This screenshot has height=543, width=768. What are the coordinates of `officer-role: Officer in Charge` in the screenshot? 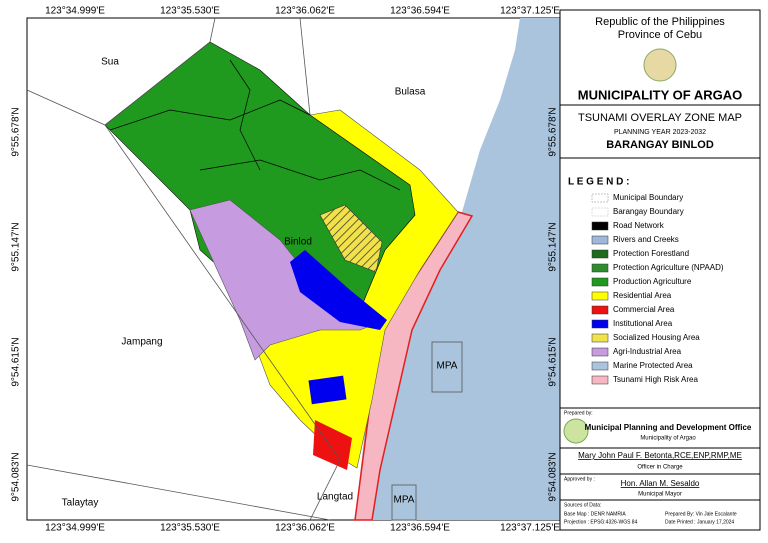 It's located at (660, 468).